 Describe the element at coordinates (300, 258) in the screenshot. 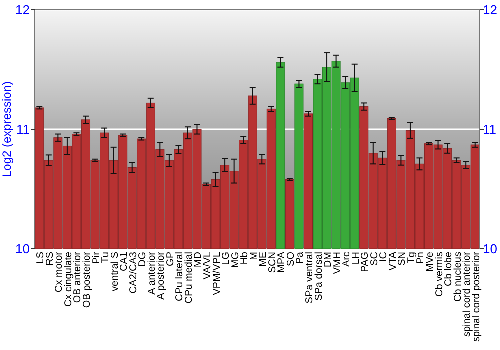

I see `x-tick-label: Pa` at that location.